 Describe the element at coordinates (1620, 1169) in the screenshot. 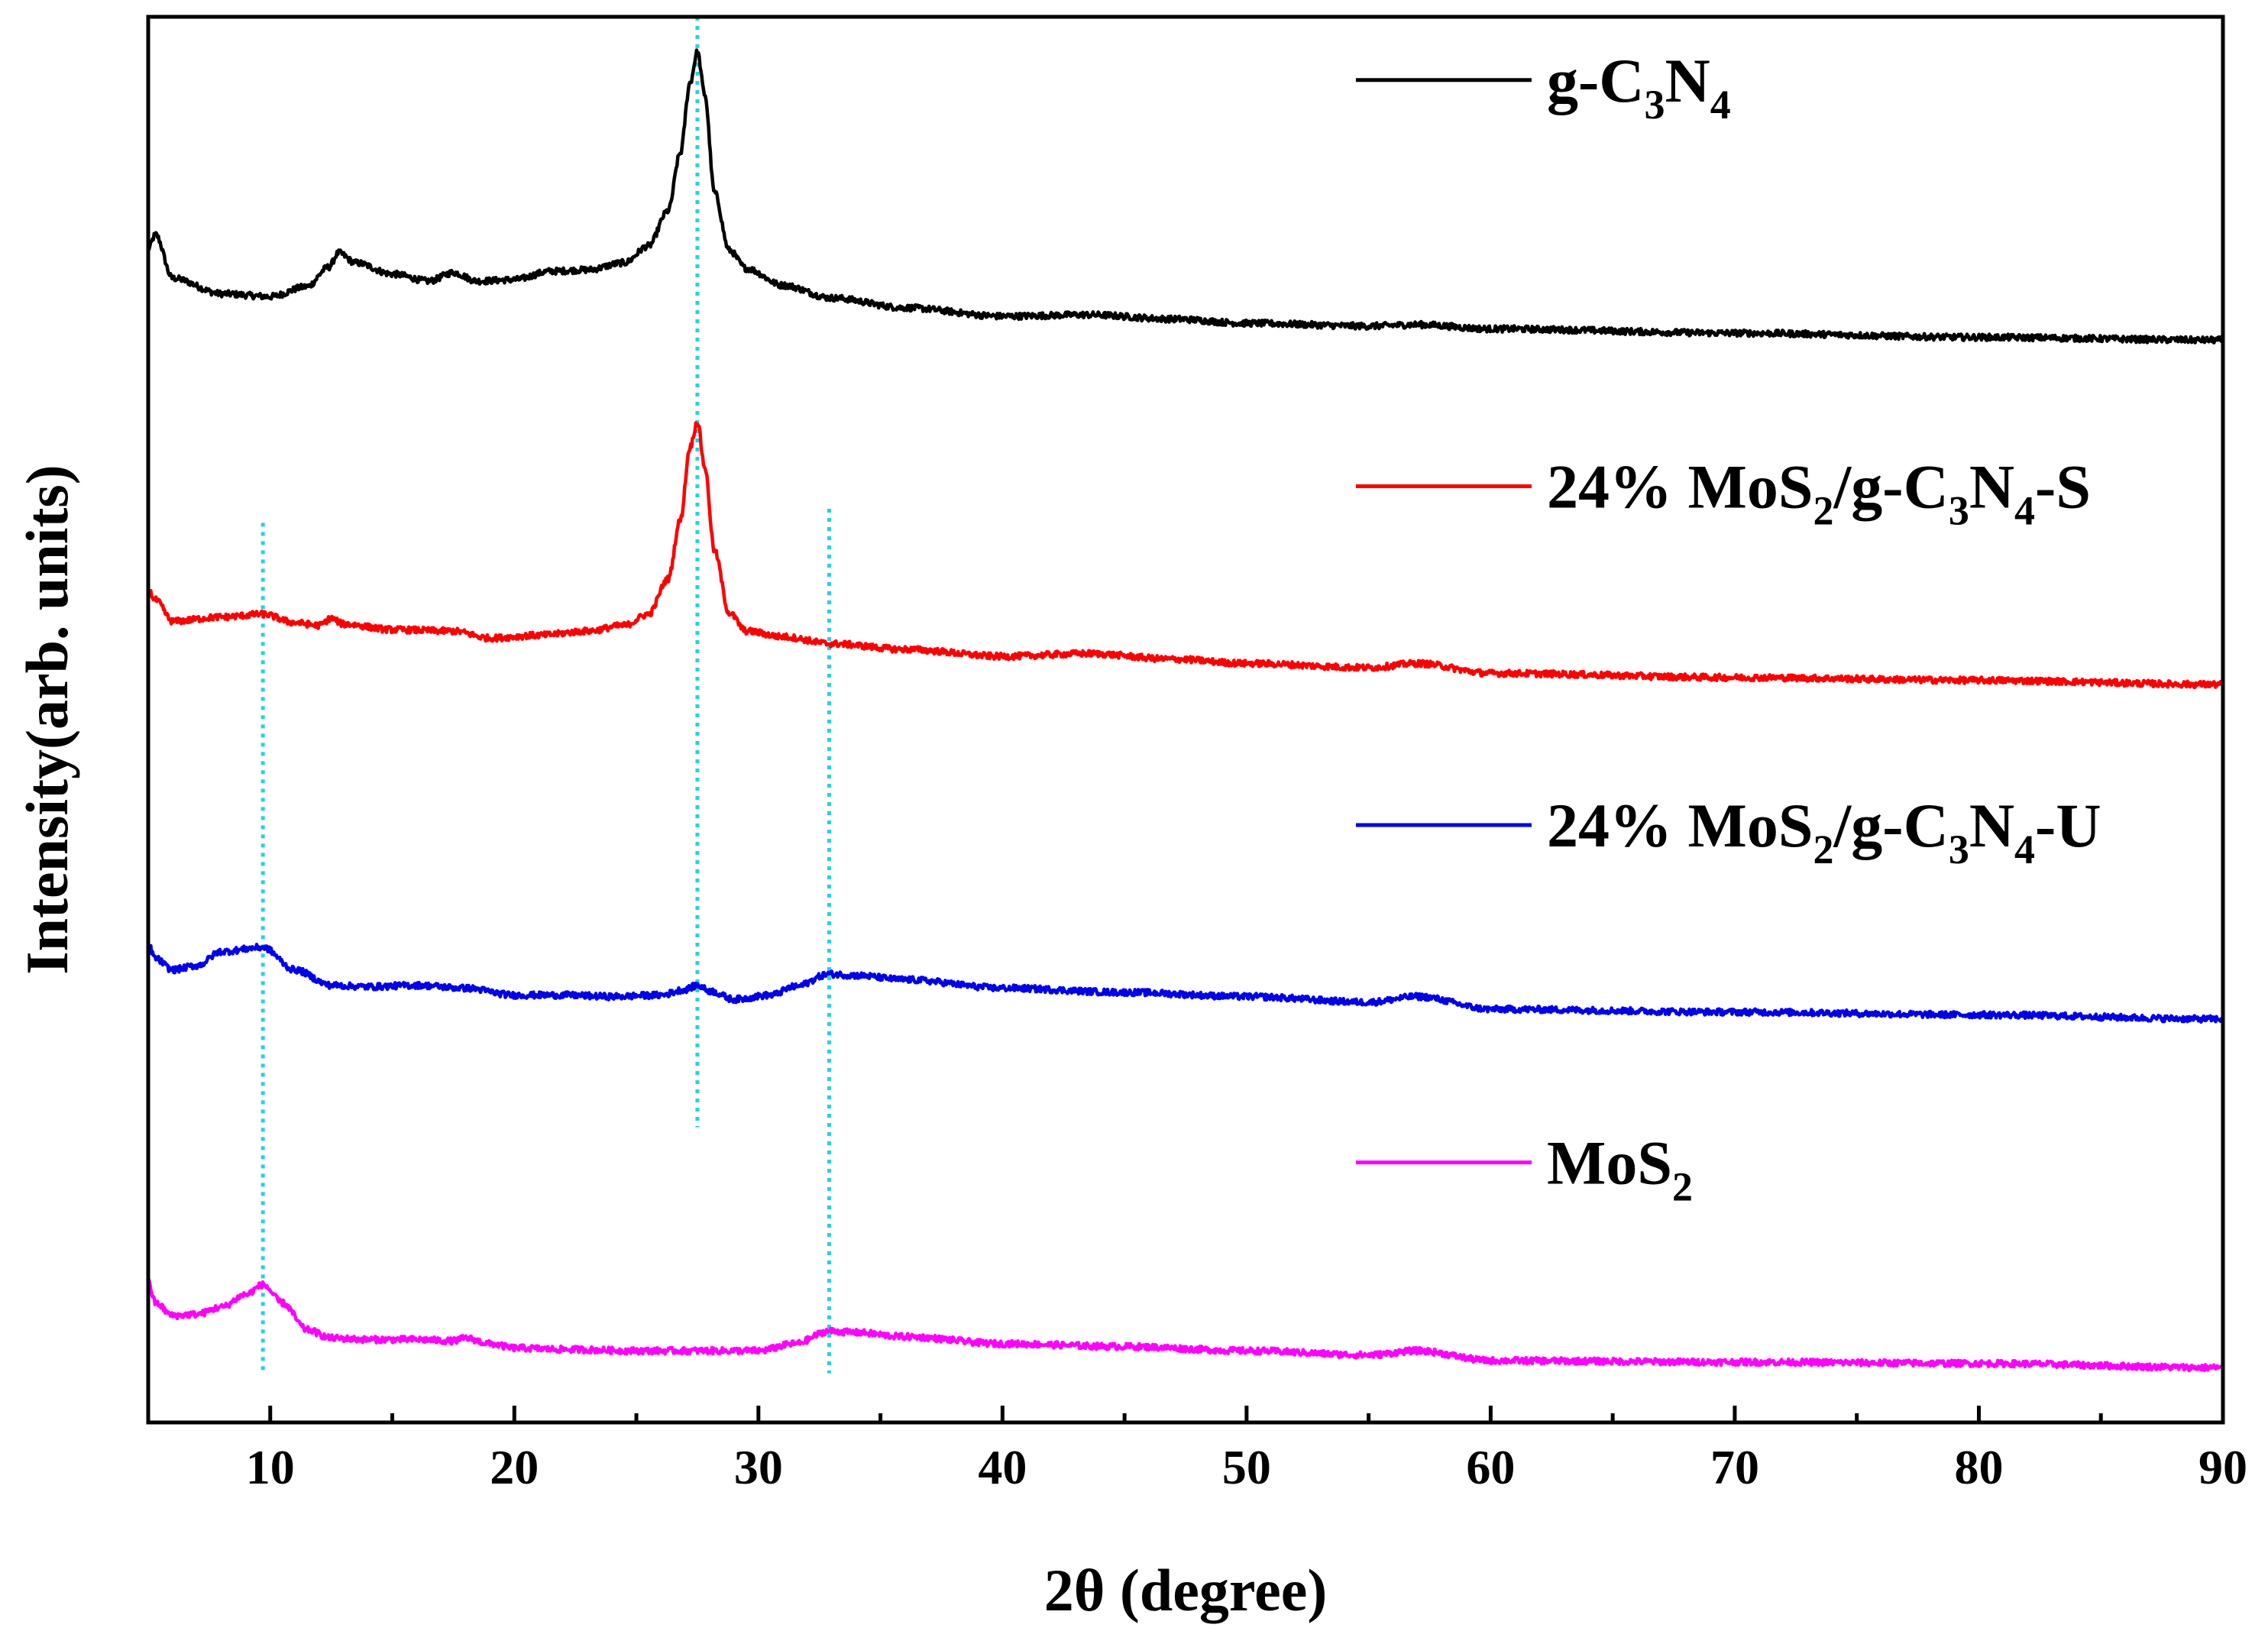

I see `legend-label-4: MoS2` at that location.